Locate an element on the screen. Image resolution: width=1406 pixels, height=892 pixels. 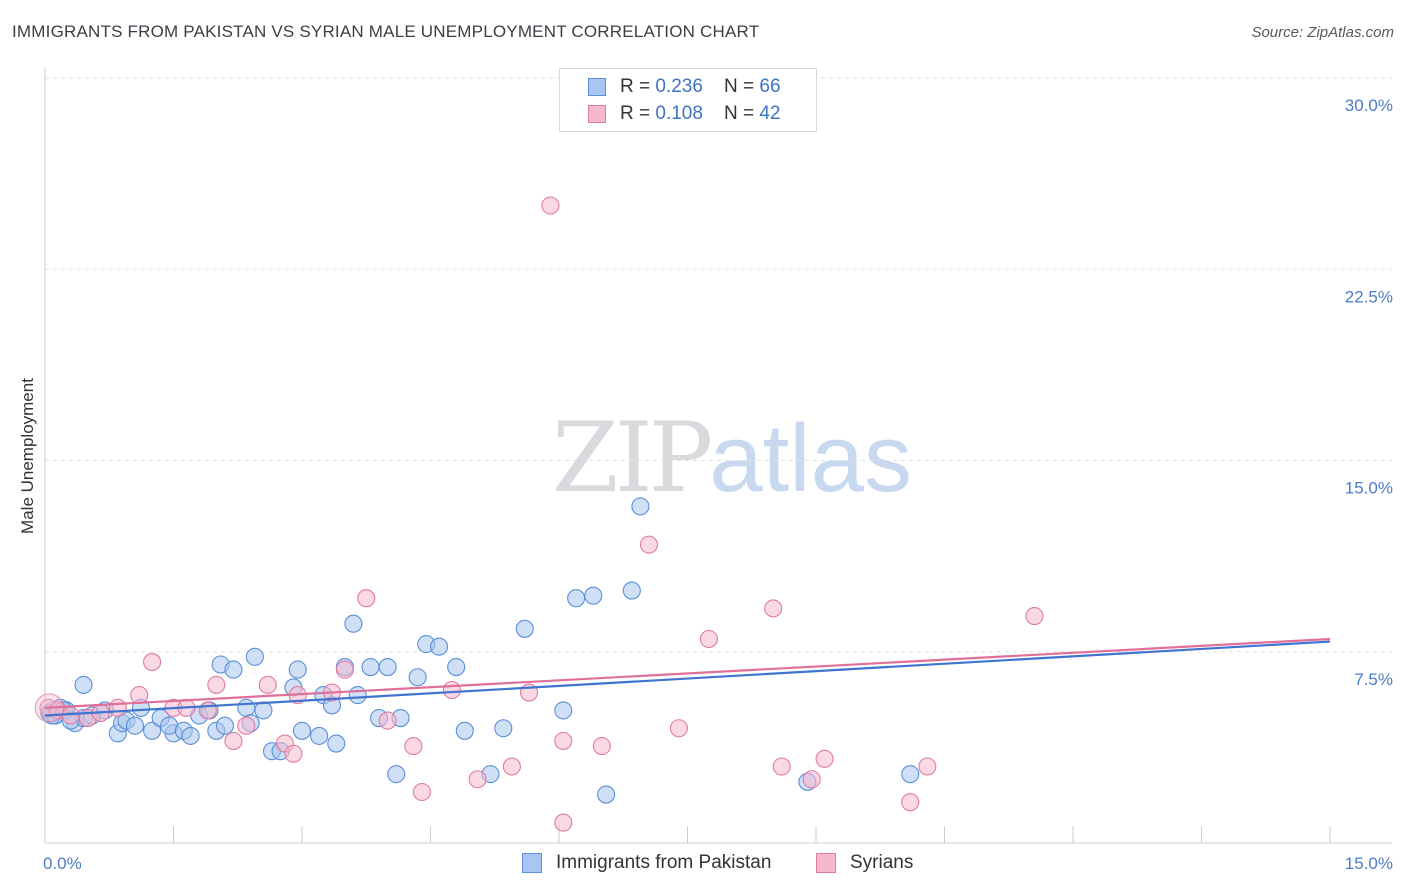
legend-label-syrians: Syrians is located at coordinates (882, 862).